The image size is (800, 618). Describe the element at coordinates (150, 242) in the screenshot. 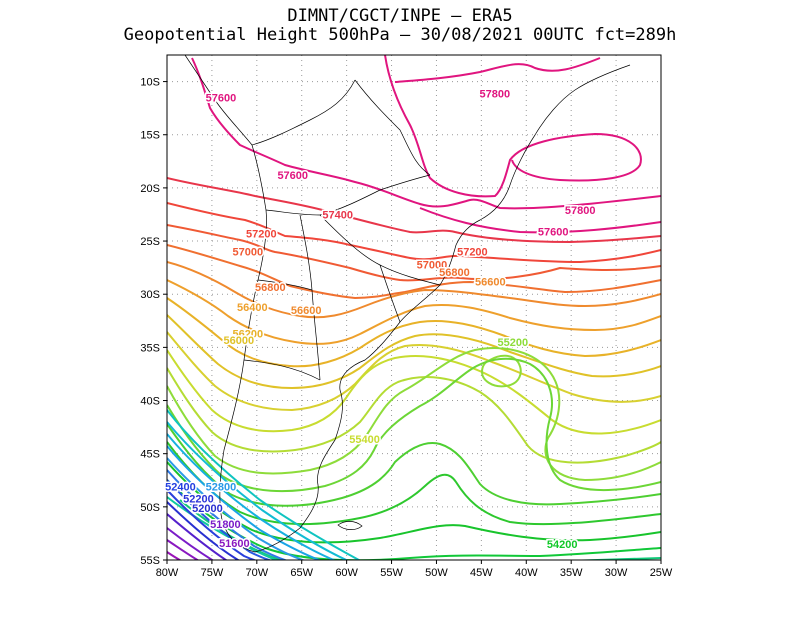

I see `lat-label-25S: 25S` at that location.